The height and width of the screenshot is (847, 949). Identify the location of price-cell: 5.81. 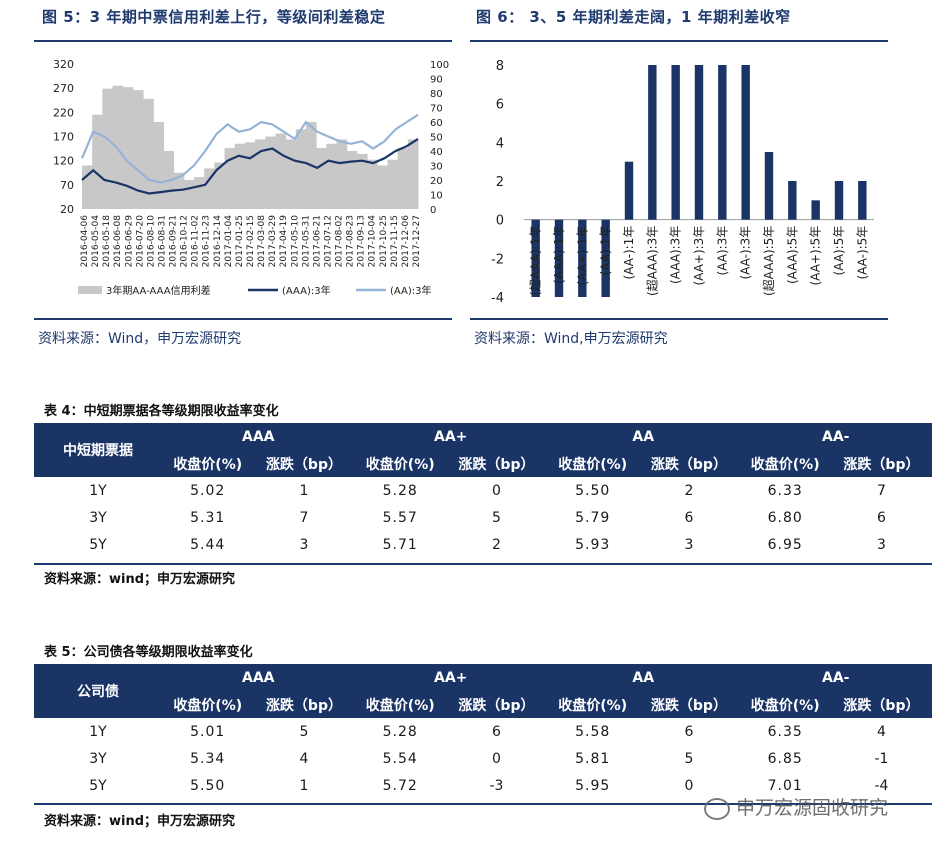
(593, 758).